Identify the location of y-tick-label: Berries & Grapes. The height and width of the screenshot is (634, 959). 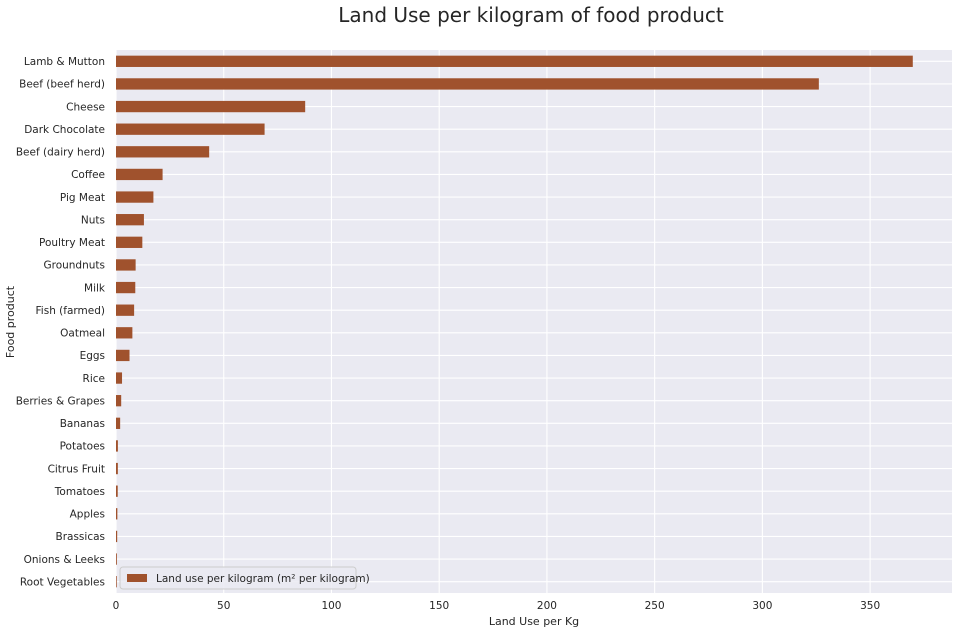
(60, 401).